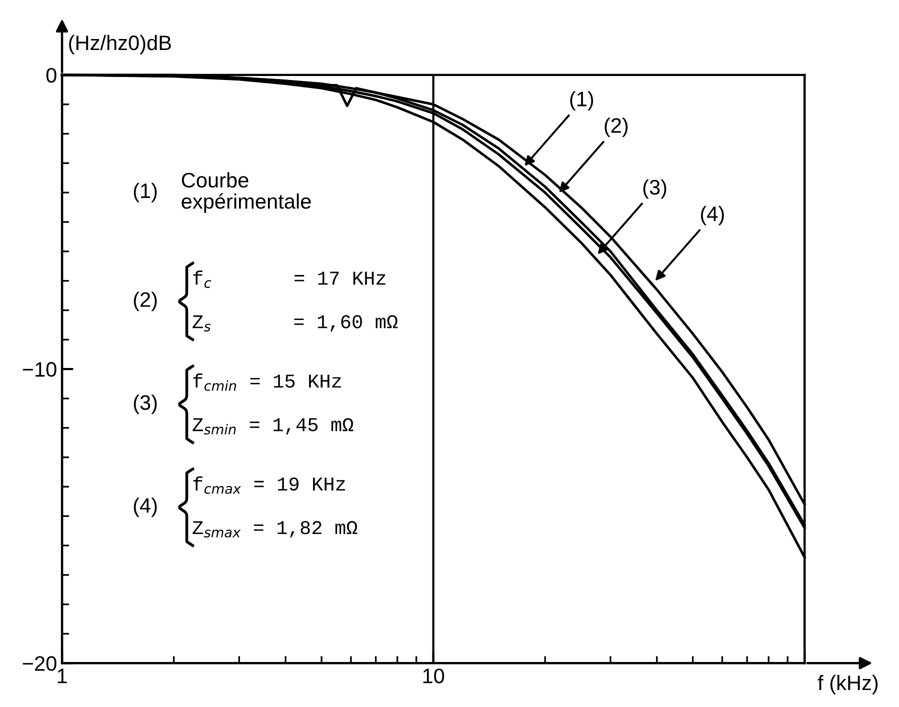  Describe the element at coordinates (120, 44) in the screenshot. I see `y-axis-title: (Hz/hz0)dB` at that location.